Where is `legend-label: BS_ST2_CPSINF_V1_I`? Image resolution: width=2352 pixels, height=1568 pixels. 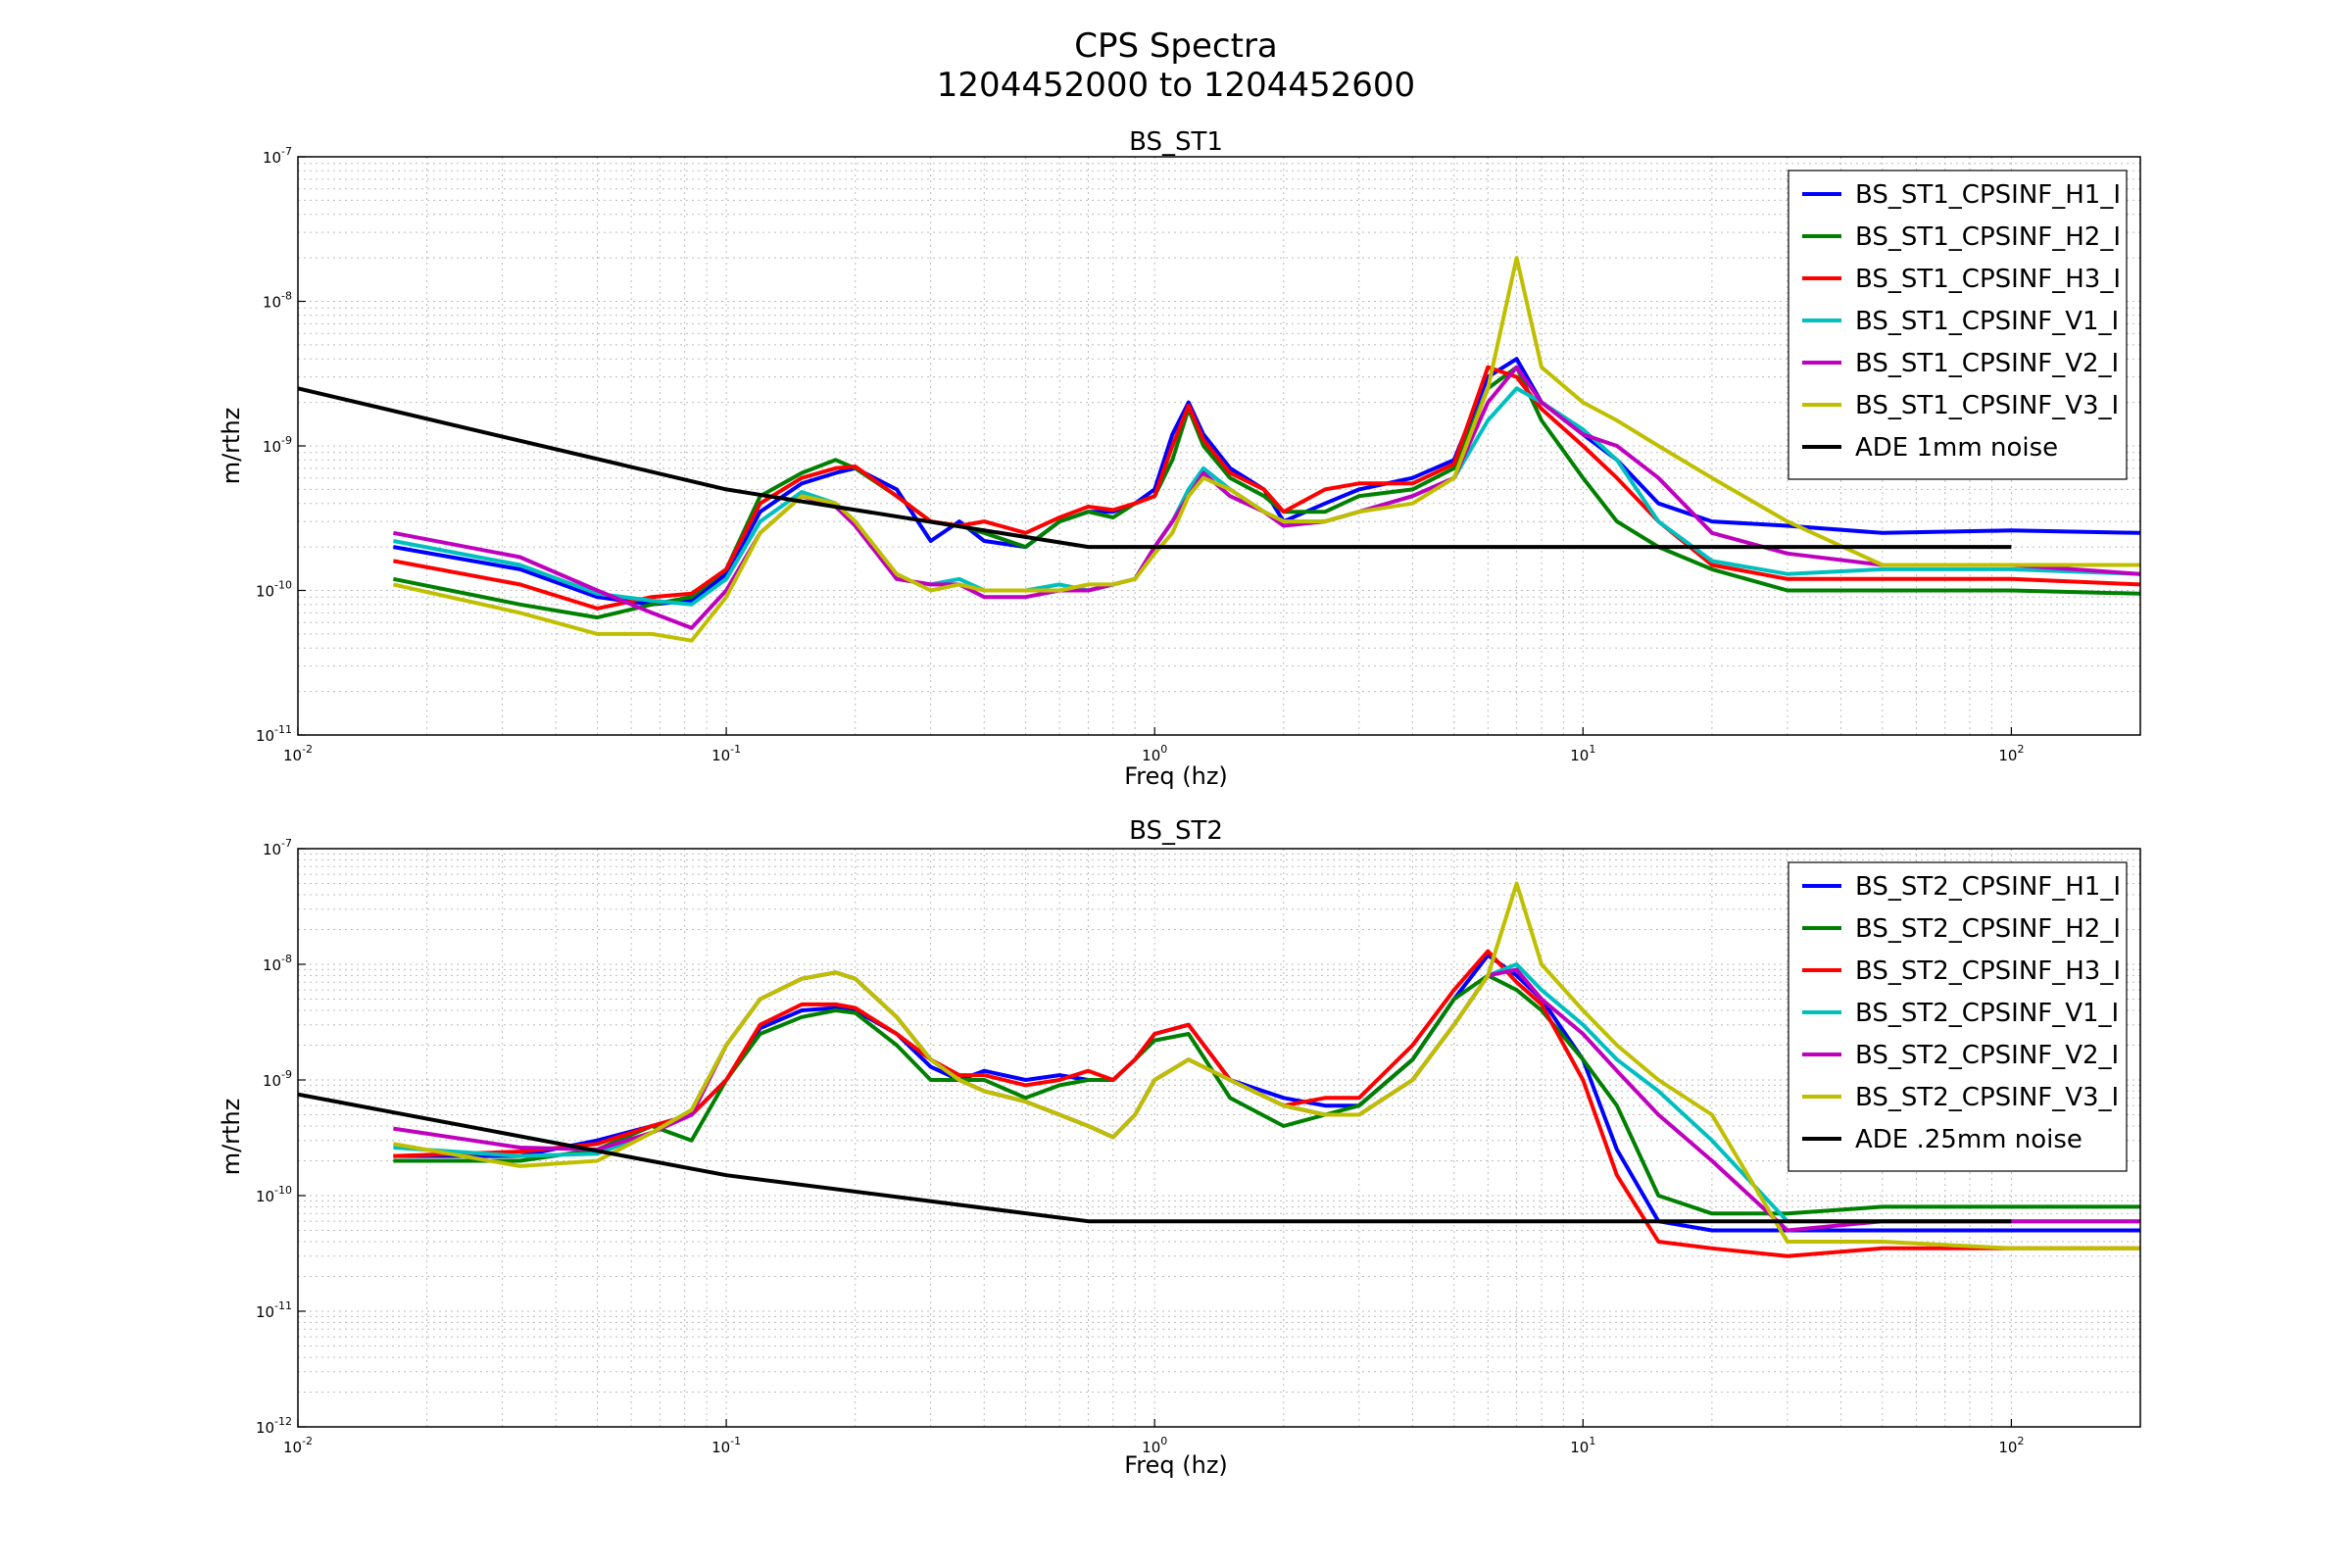 legend-label: BS_ST2_CPSINF_V1_I is located at coordinates (1987, 1013).